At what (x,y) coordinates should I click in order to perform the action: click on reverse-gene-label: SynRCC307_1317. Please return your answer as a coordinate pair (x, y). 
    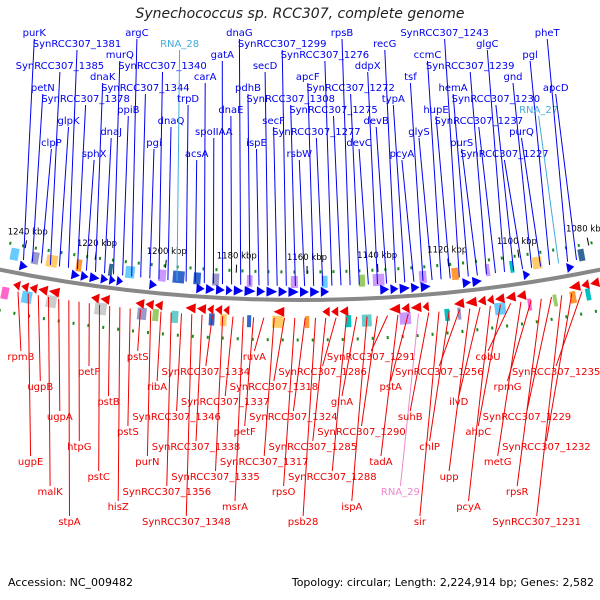
    Looking at the image, I should click on (264, 462).